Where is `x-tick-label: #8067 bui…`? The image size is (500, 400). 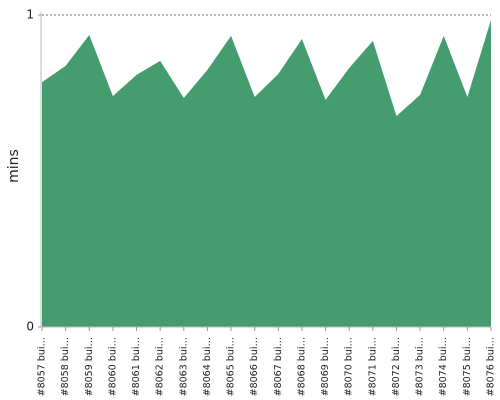 x-tick-label: #8067 bui… is located at coordinates (278, 366).